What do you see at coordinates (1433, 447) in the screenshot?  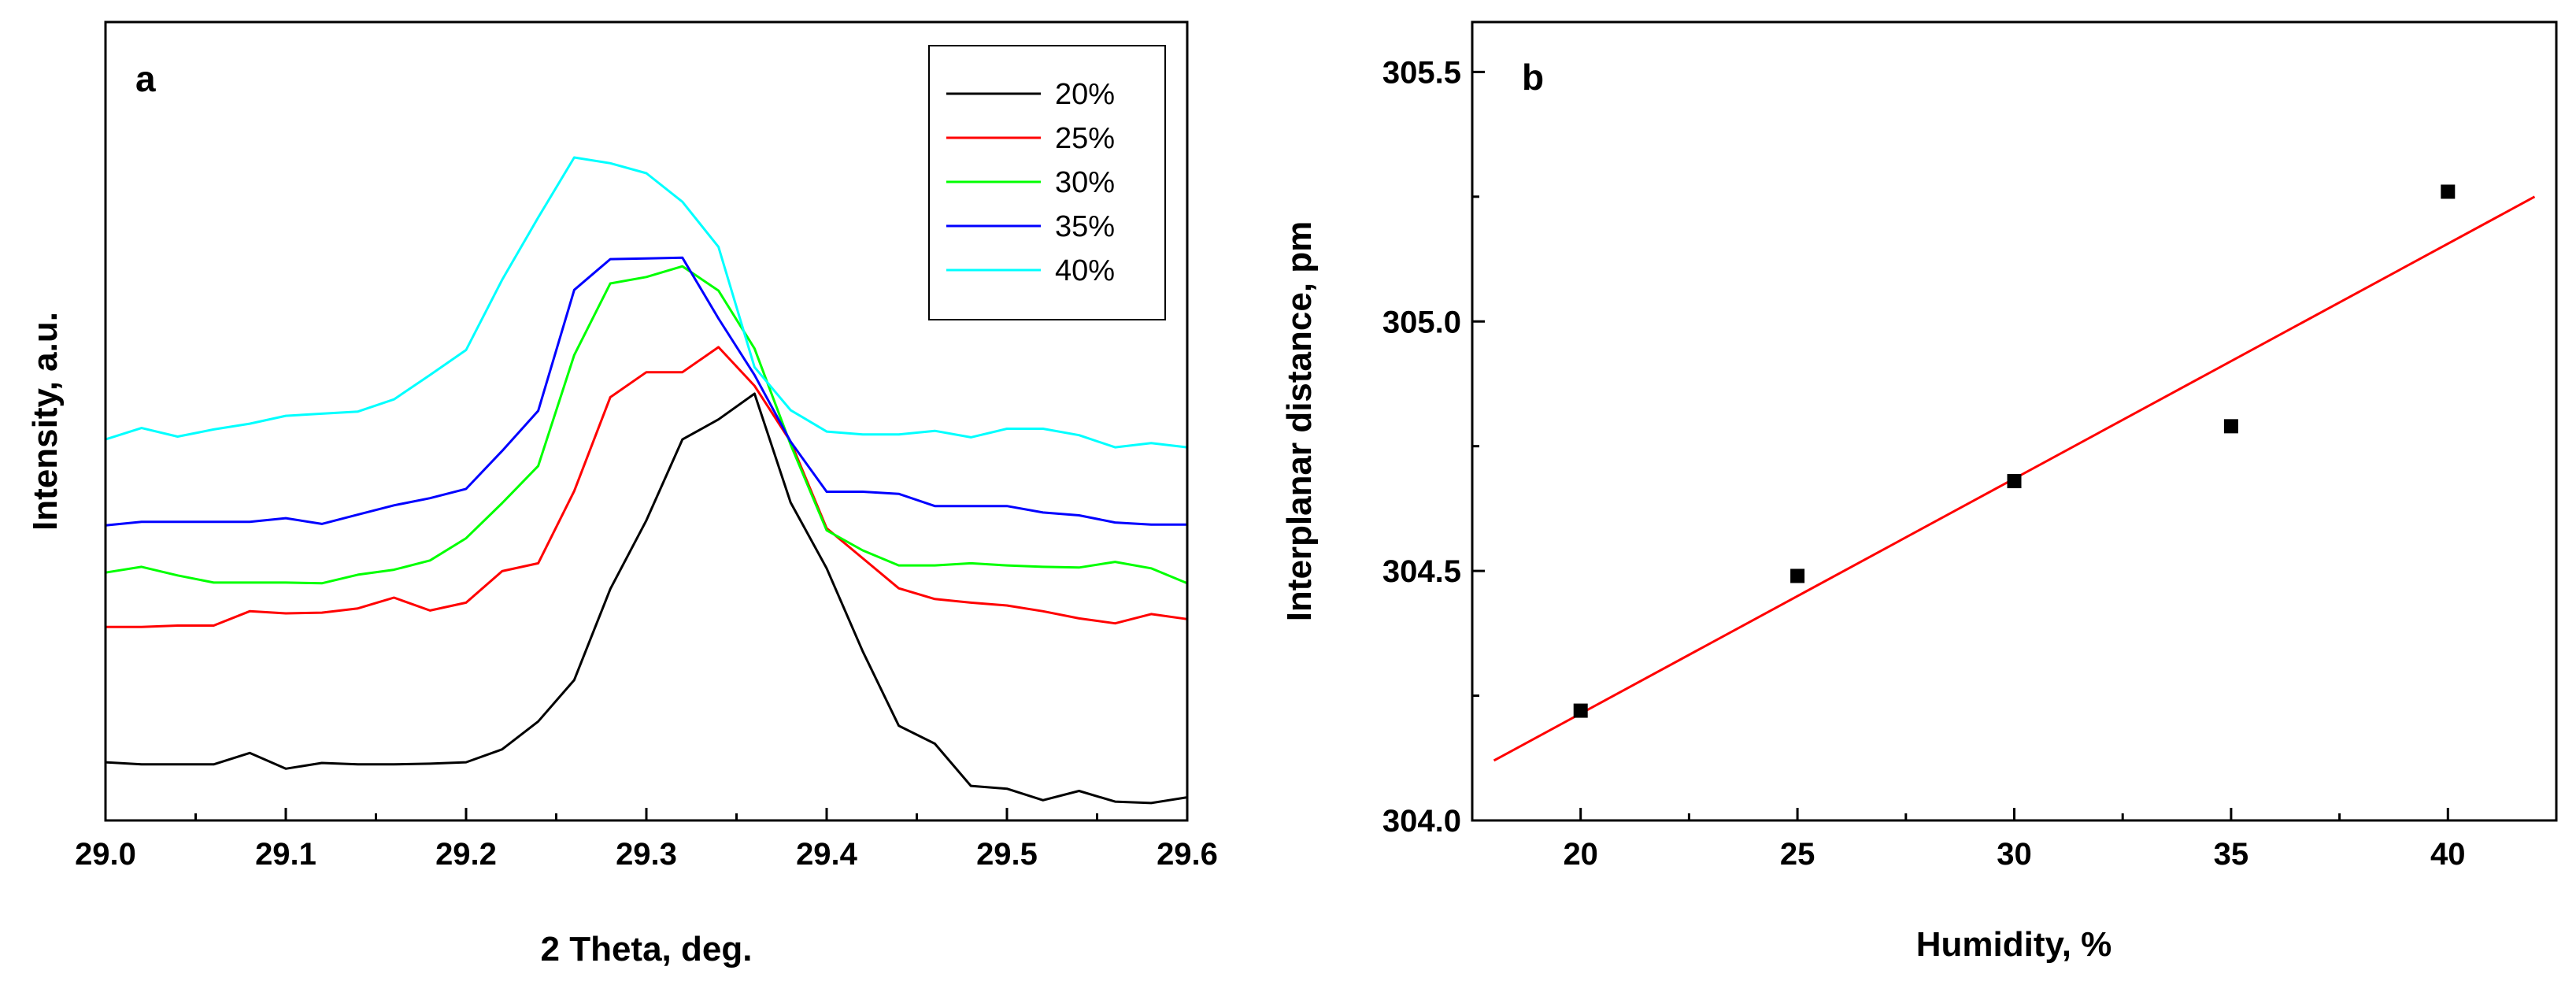 I see `panel-b-y-ticks: 304.0 304.5 305.0 305.5` at bounding box center [1433, 447].